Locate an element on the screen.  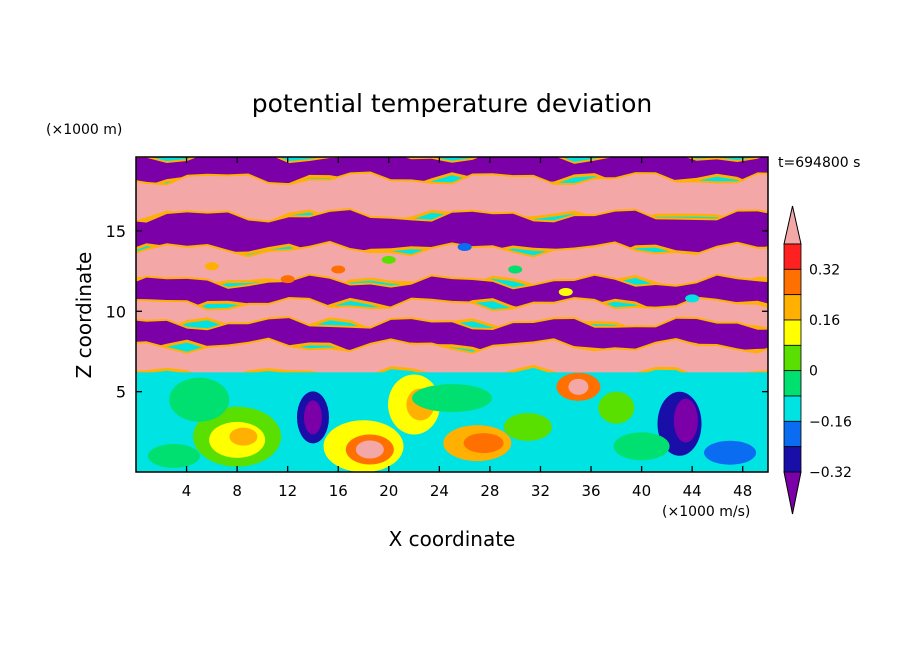
colorbar-extend-top is located at coordinates (792, 225).